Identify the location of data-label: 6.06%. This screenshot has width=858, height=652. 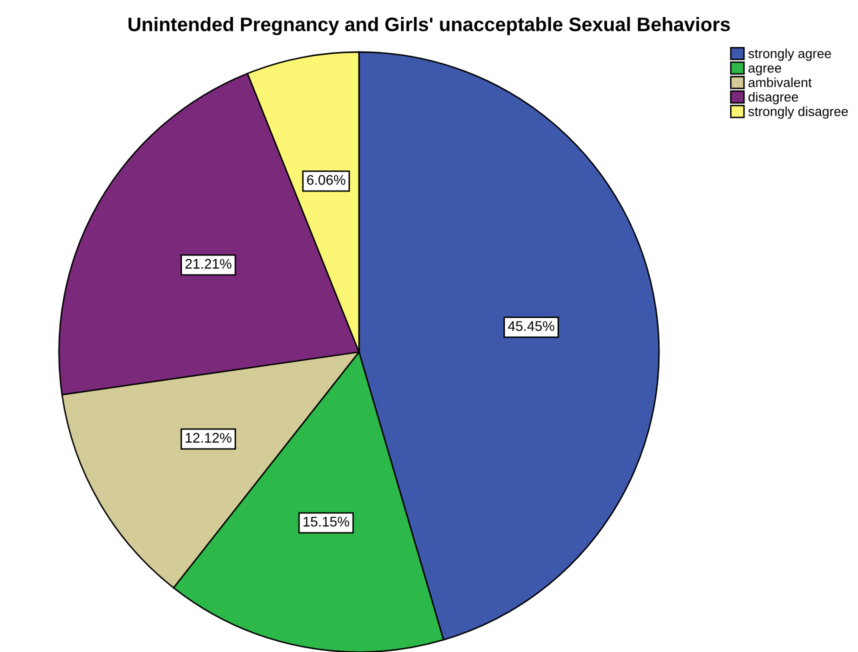
(326, 180).